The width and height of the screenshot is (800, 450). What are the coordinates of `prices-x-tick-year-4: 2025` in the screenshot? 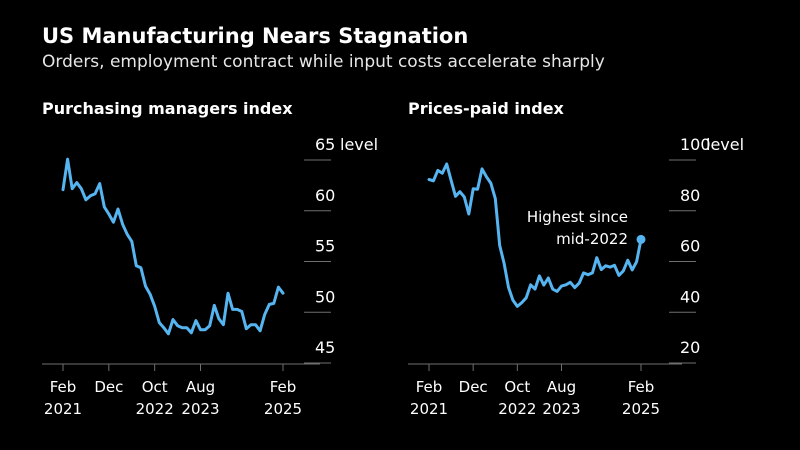 It's located at (641, 409).